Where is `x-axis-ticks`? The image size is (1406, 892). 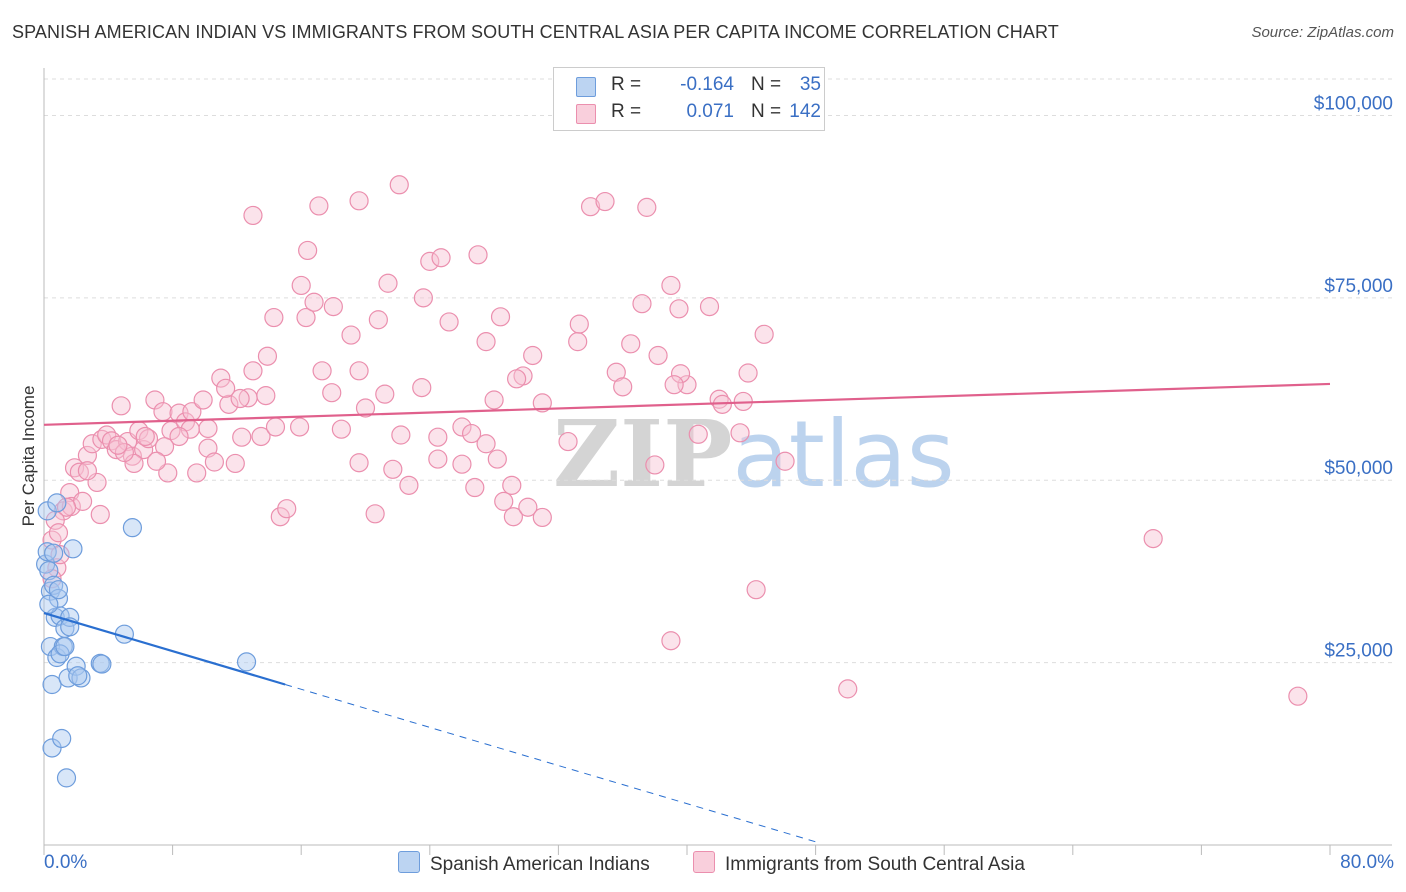
x-axis-ticks is located at coordinates (687, 850).